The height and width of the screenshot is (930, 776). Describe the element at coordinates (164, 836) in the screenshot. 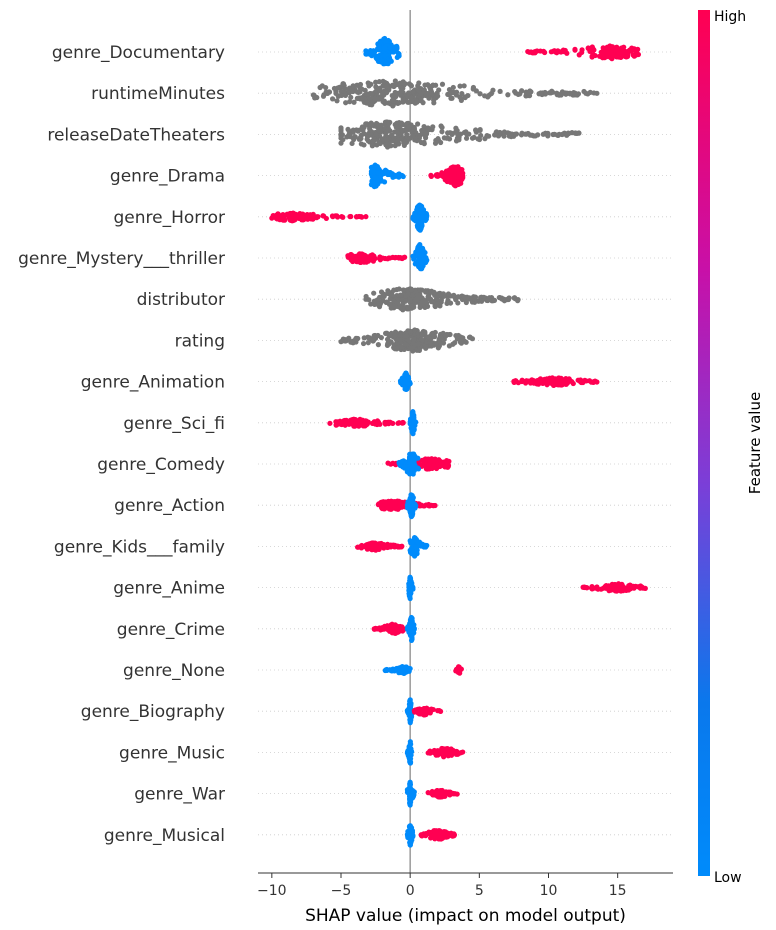

I see `feature-label: genre_Musical` at that location.